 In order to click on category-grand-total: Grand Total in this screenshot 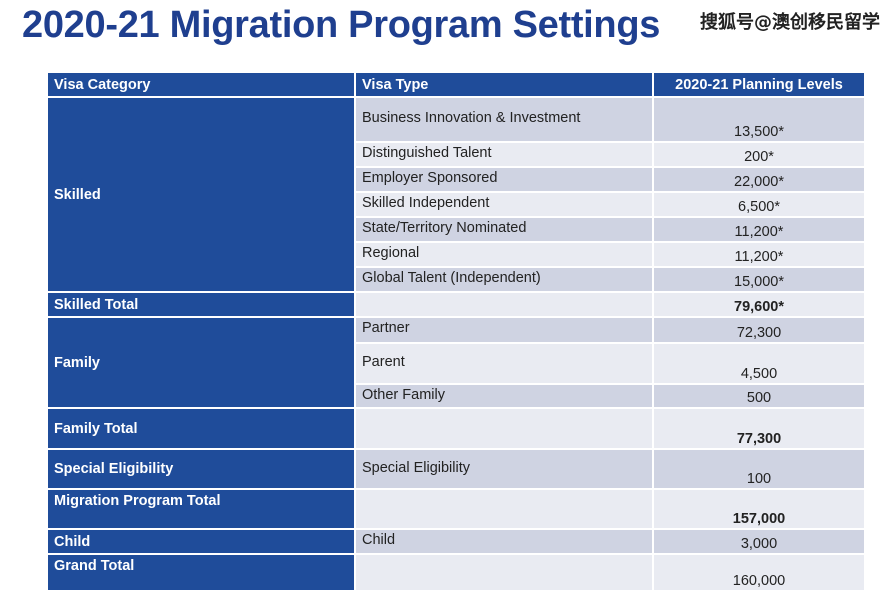, I will do `click(201, 572)`.